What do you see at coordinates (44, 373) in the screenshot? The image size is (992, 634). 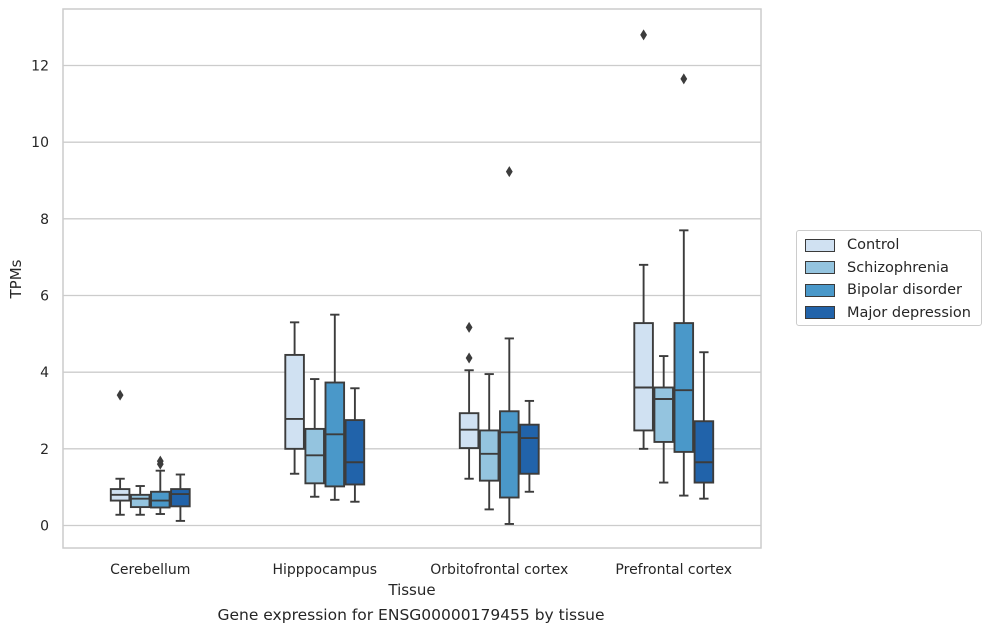 I see `y-tick-label: 4` at bounding box center [44, 373].